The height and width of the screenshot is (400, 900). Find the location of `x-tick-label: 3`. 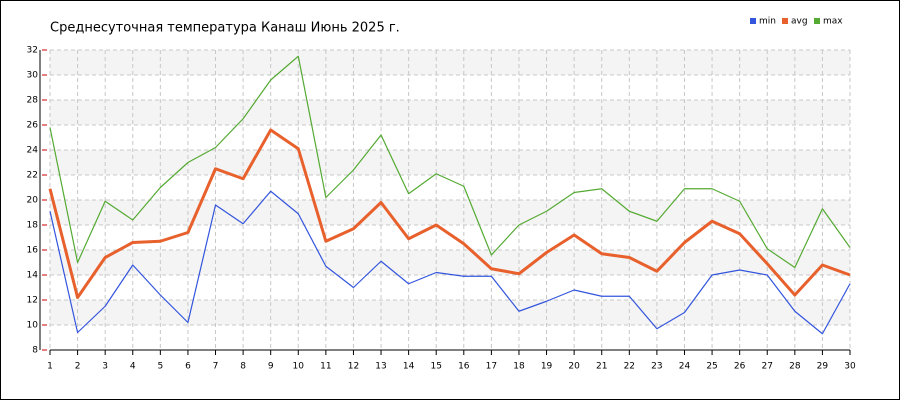

x-tick-label: 3 is located at coordinates (105, 367).